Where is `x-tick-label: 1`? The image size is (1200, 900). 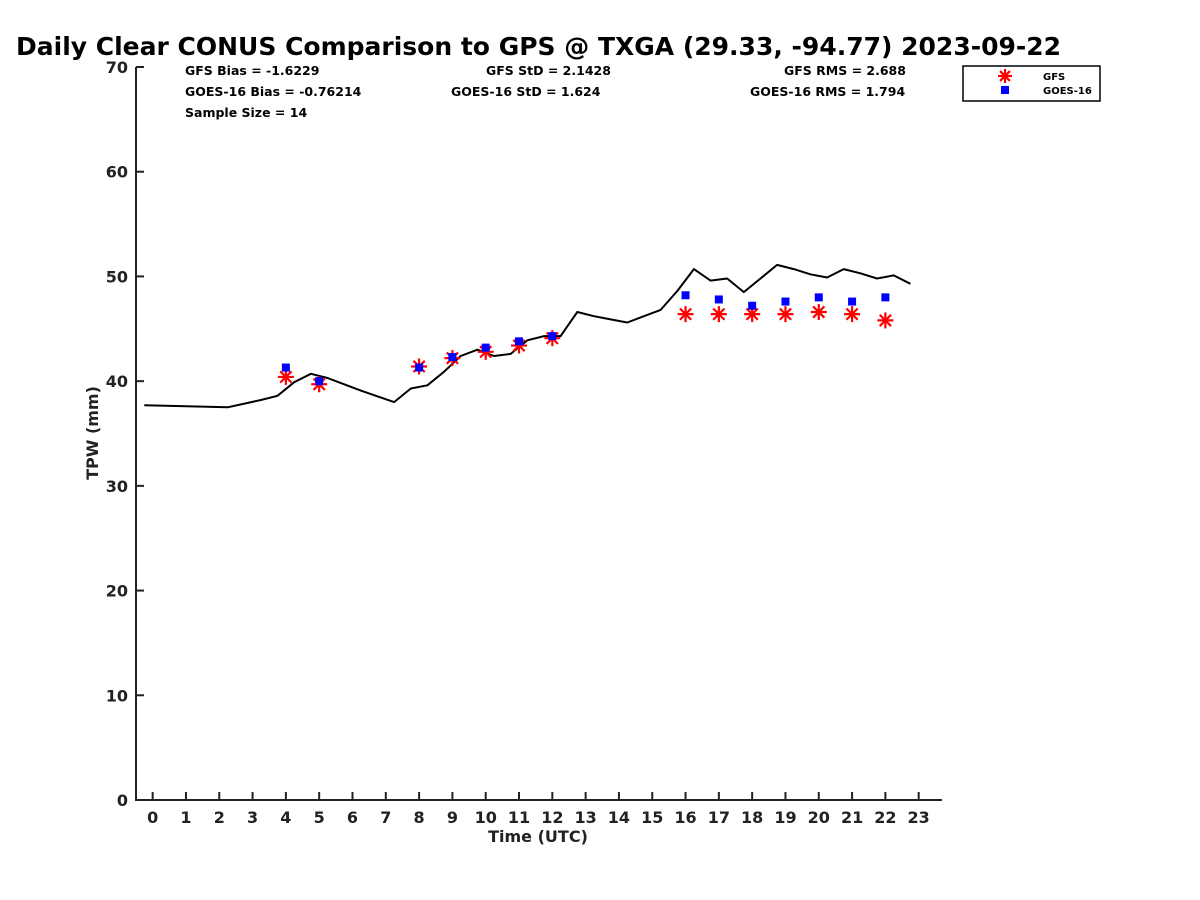
x-tick-label: 1 is located at coordinates (185, 817).